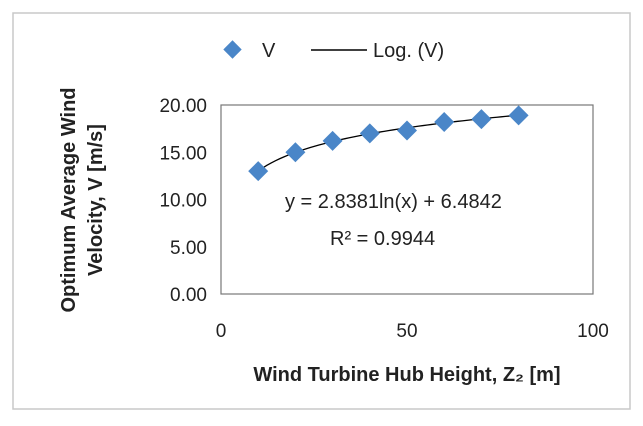  What do you see at coordinates (232, 49) in the screenshot?
I see `legend-v-marker` at bounding box center [232, 49].